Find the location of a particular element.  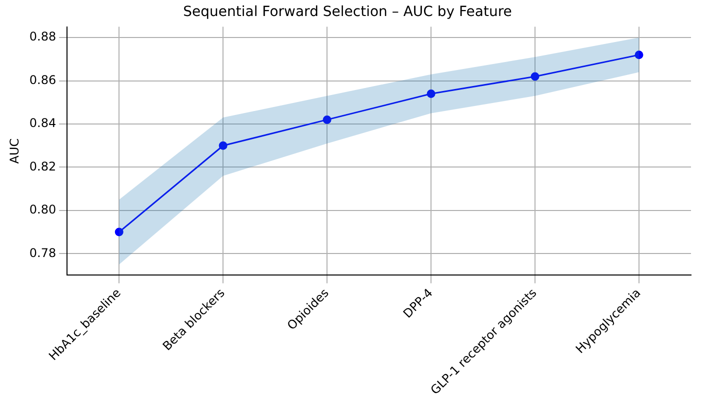

y-axis-title: AUC is located at coordinates (14, 151).